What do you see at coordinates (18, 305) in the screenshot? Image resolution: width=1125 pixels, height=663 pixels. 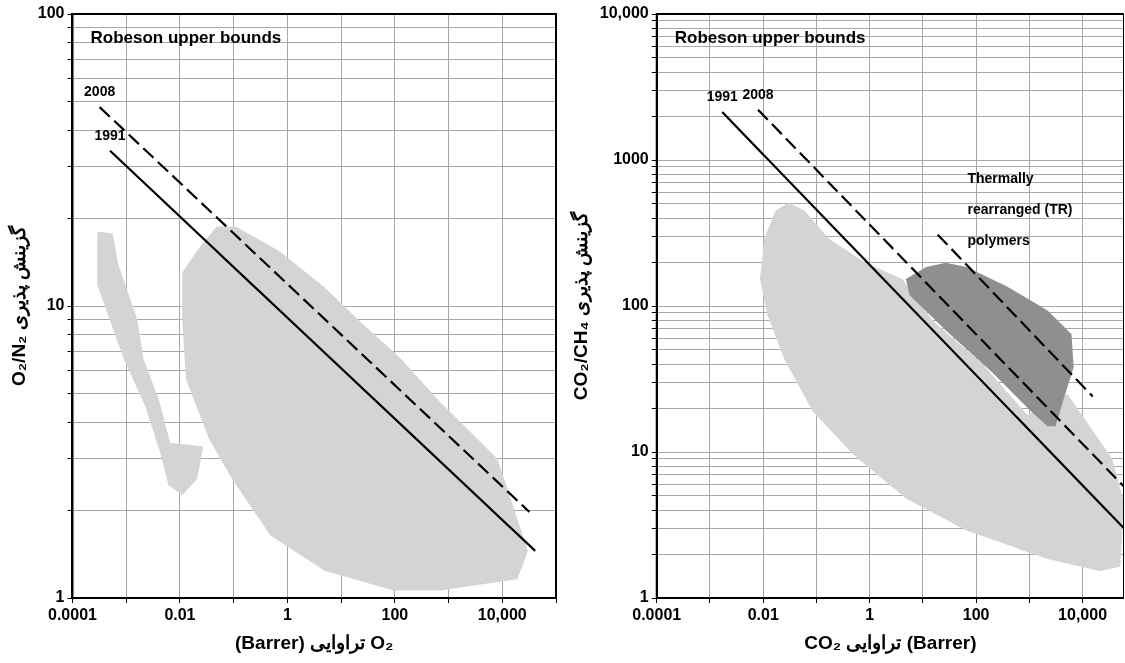 I see `y-axis-title: O₂/N₂ گزینش پذیری` at bounding box center [18, 305].